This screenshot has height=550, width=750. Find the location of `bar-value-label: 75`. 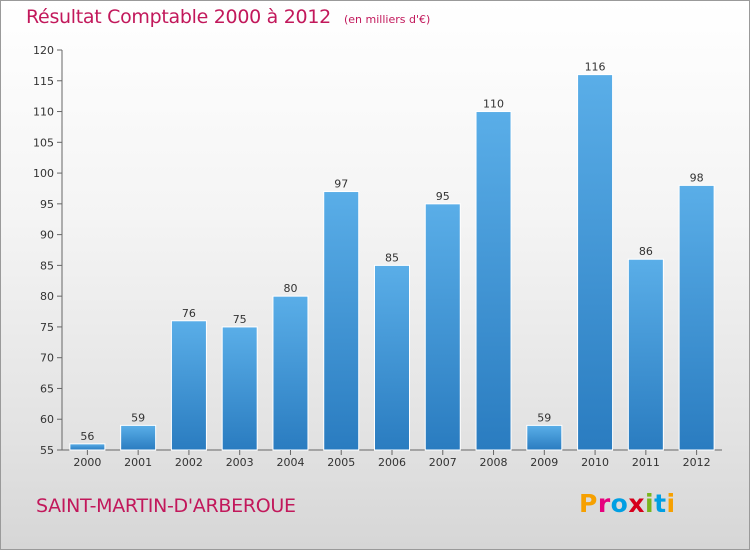

bar-value-label: 75 is located at coordinates (240, 319).